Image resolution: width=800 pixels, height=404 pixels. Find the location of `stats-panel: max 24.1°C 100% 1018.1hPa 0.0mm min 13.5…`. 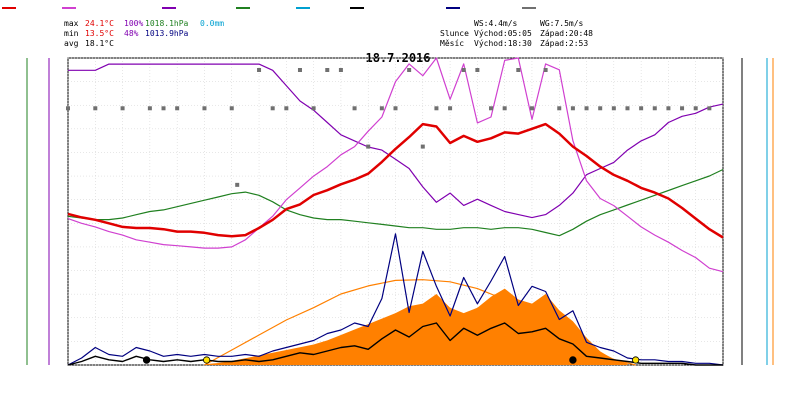

stats-panel: max 24.1°C 100% 1018.1hPa 0.0mm min 13.5… is located at coordinates (328, 33).